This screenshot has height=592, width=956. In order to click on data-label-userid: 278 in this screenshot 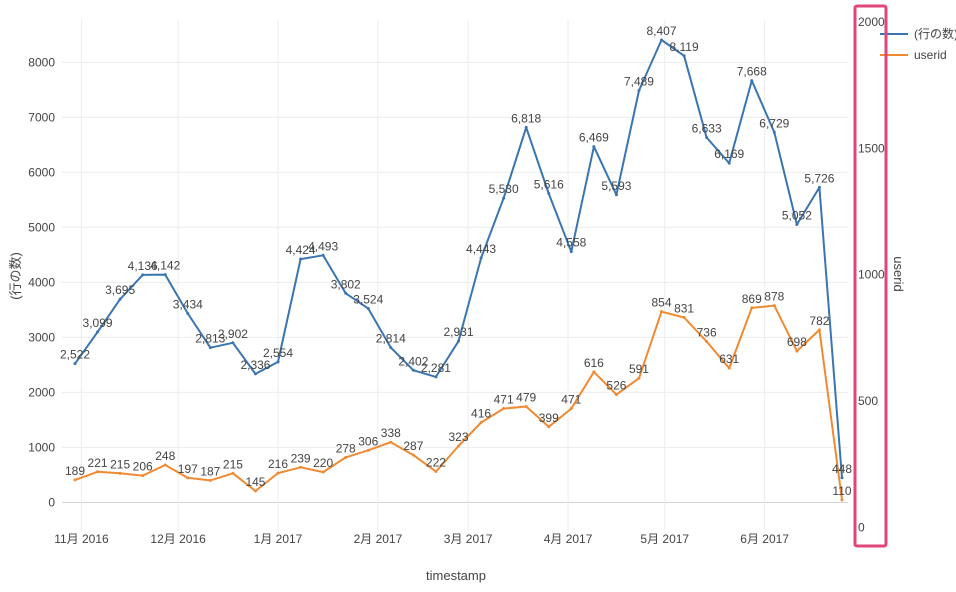, I will do `click(346, 448)`.